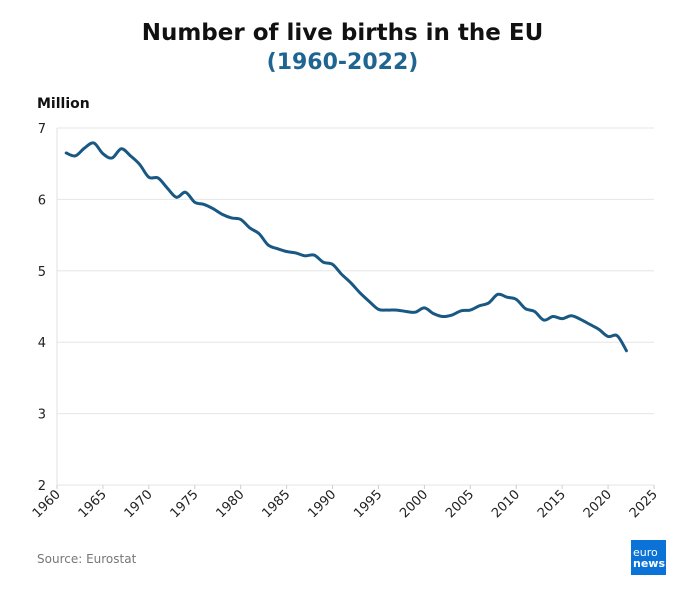 The image size is (685, 601). I want to click on y-tick-label: 4, so click(42, 343).